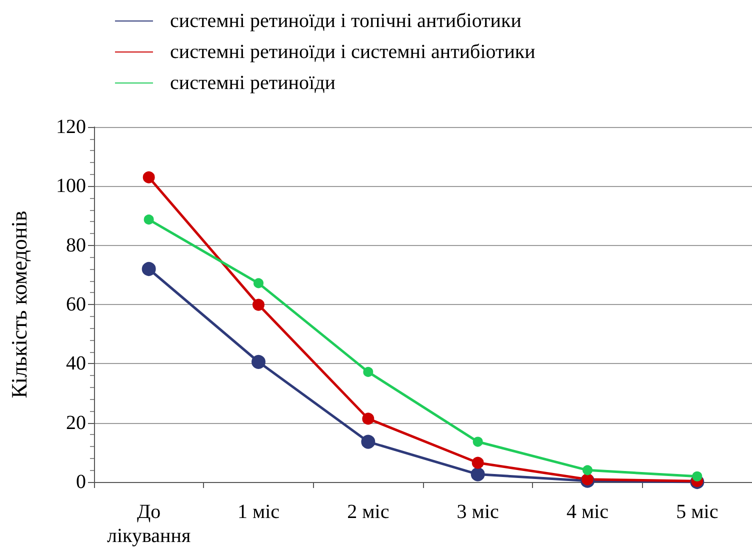  I want to click on legend-label: системні ретиноїди і топічні антибіотики, so click(346, 21).